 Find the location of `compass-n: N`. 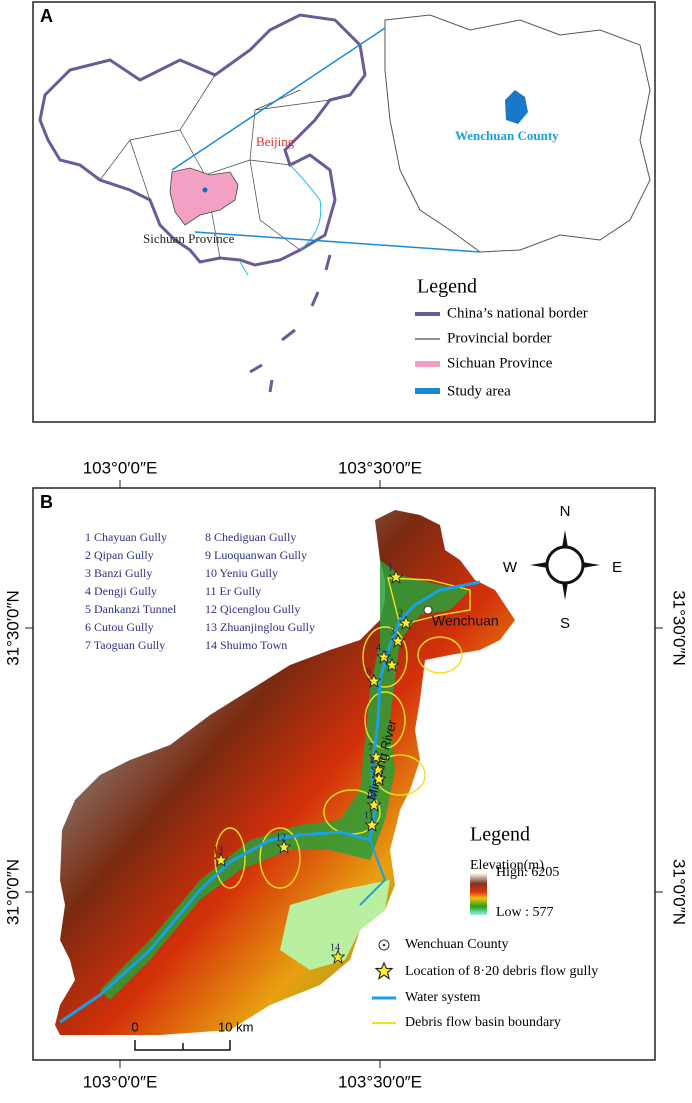

compass-n: N is located at coordinates (565, 511).